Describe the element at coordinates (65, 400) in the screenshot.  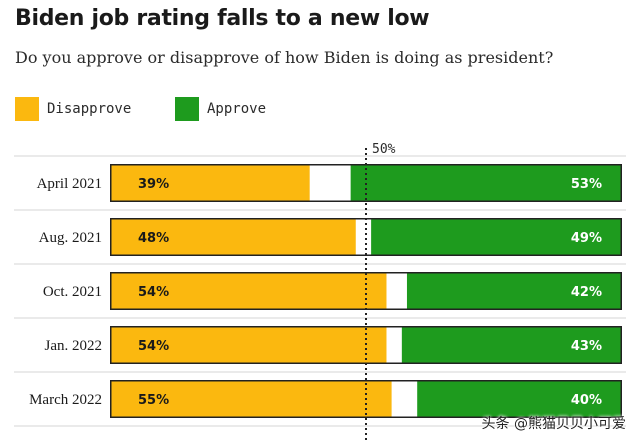
I see `category-label: March 2022` at that location.